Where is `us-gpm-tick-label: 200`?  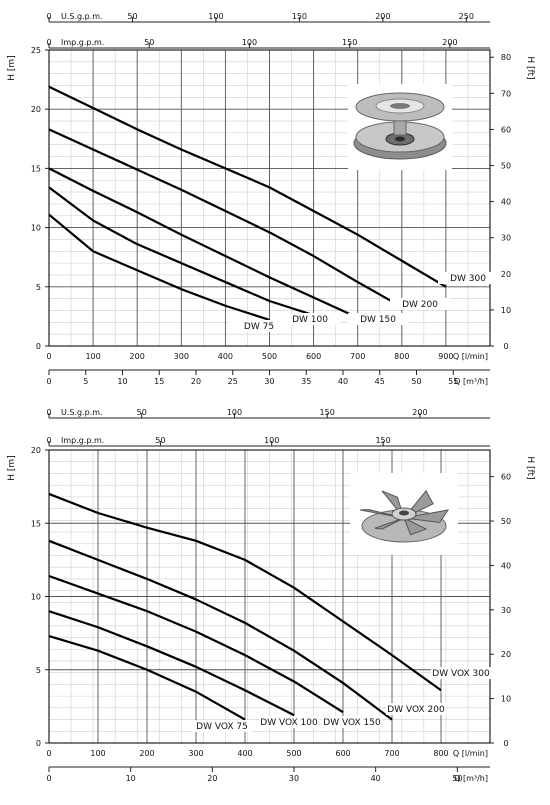 us-gpm-tick-label: 200 is located at coordinates (419, 412).